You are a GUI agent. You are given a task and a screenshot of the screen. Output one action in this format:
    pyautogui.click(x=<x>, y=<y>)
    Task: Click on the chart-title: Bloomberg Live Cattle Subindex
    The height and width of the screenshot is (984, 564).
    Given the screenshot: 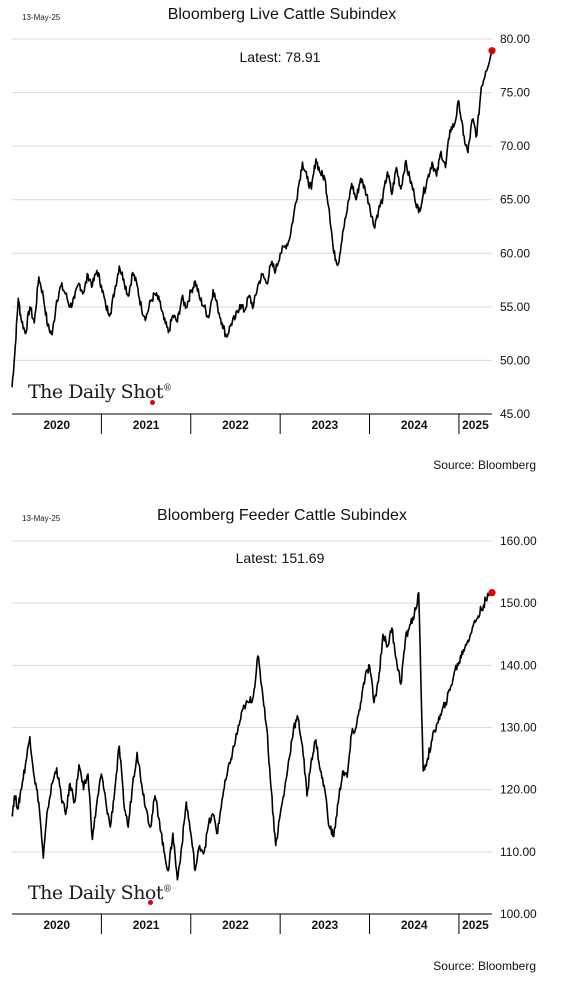 What is the action you would take?
    pyautogui.click(x=282, y=14)
    